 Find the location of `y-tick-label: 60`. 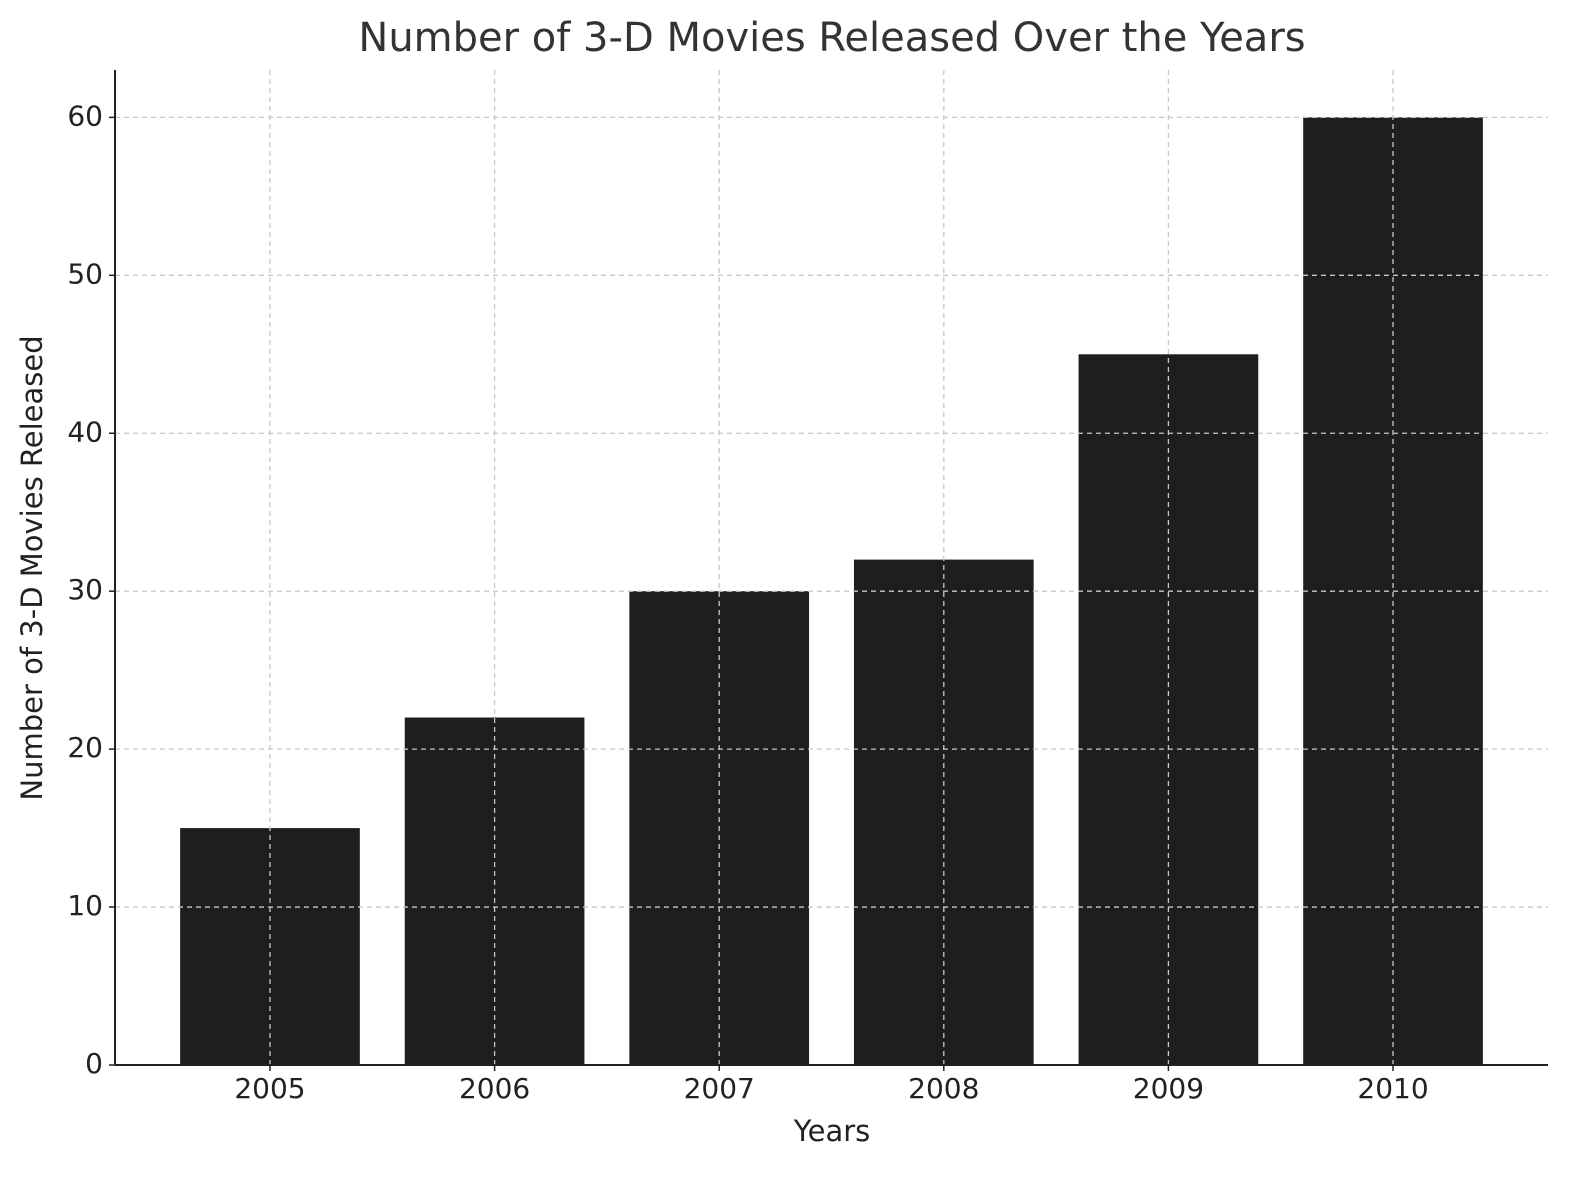

y-tick-label: 60 is located at coordinates (85, 115).